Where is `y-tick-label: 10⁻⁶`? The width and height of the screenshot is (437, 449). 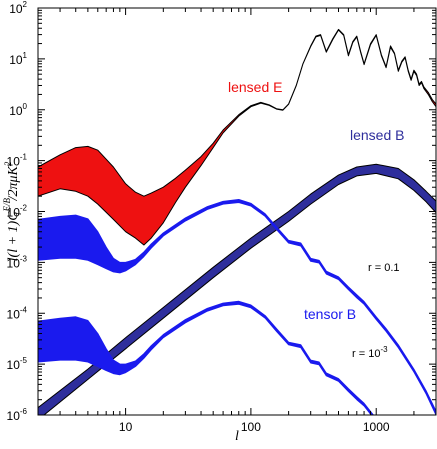 y-tick-label: 10⁻⁶ is located at coordinates (17, 415).